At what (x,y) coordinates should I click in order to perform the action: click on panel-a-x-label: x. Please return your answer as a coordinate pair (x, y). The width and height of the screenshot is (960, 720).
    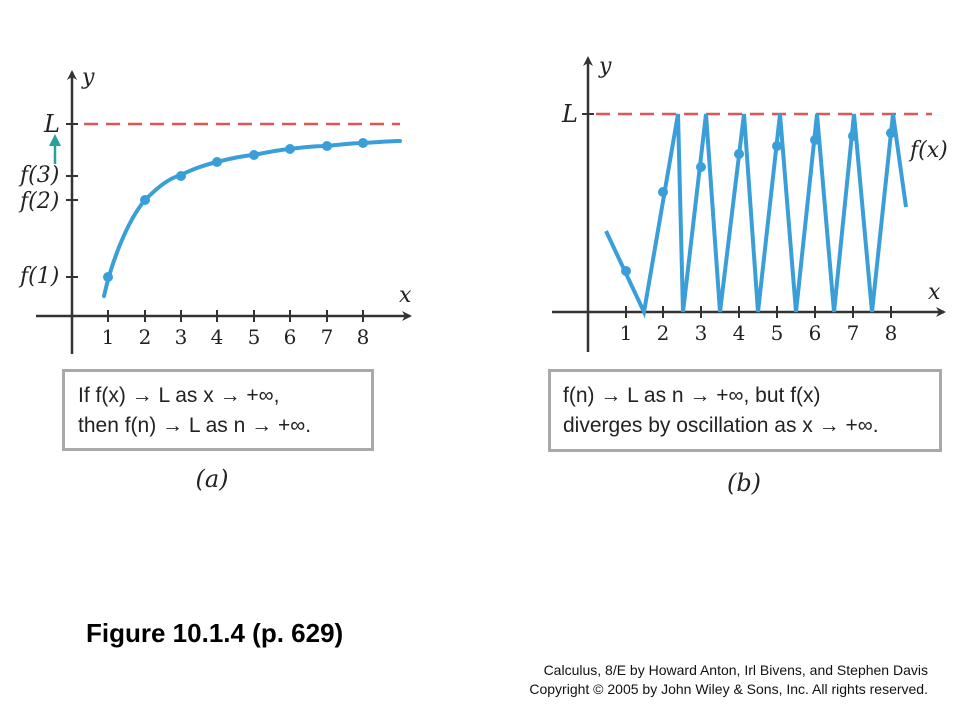
    Looking at the image, I should click on (405, 295).